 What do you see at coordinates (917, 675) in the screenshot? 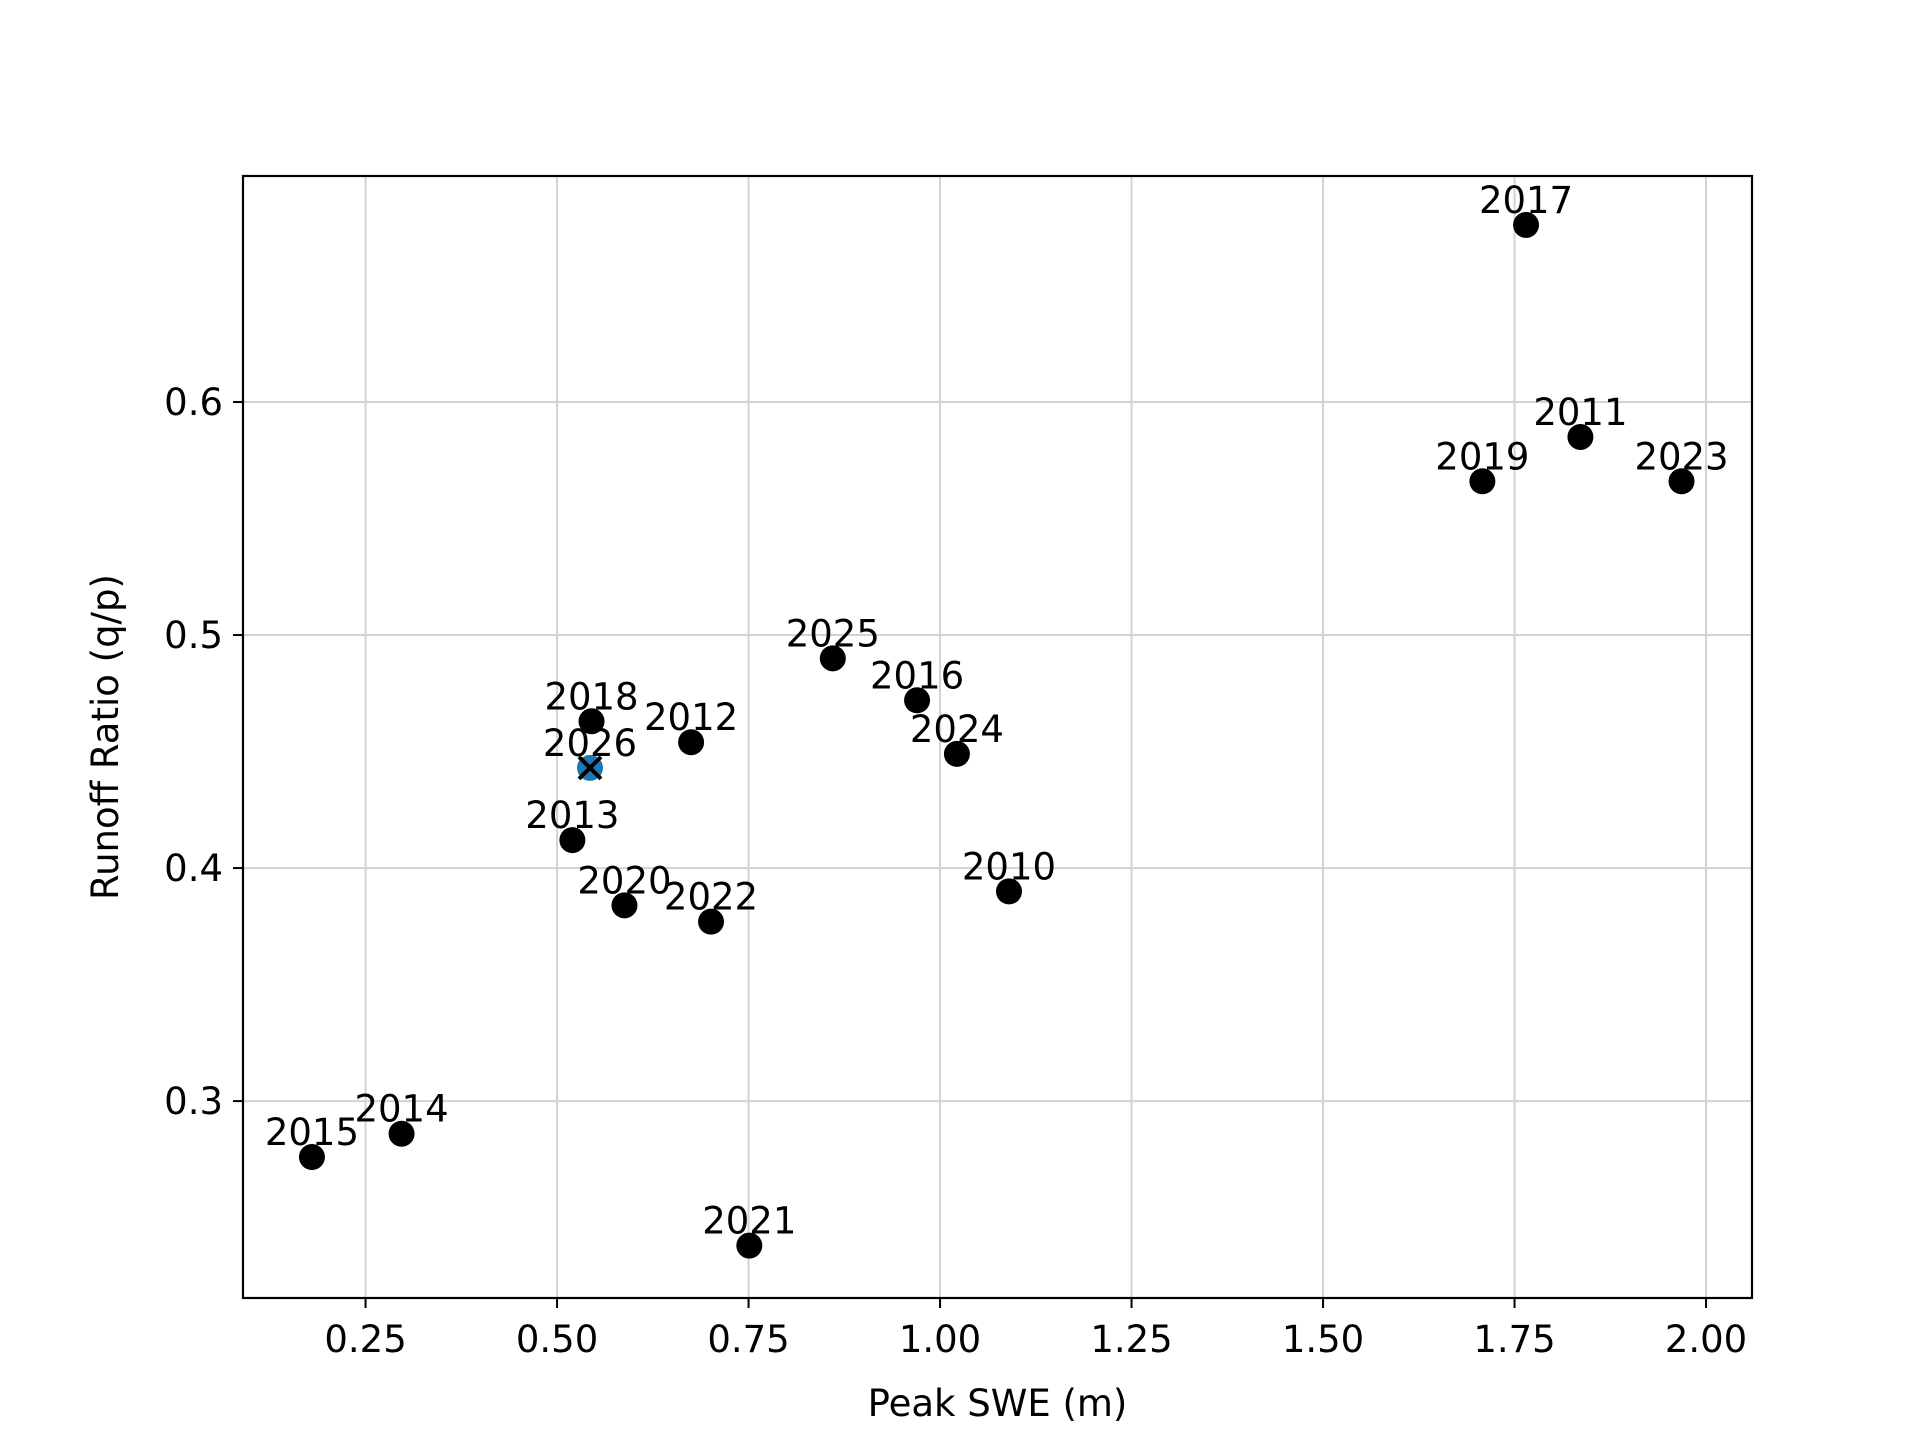
I see `point-label-2016: 2016` at bounding box center [917, 675].